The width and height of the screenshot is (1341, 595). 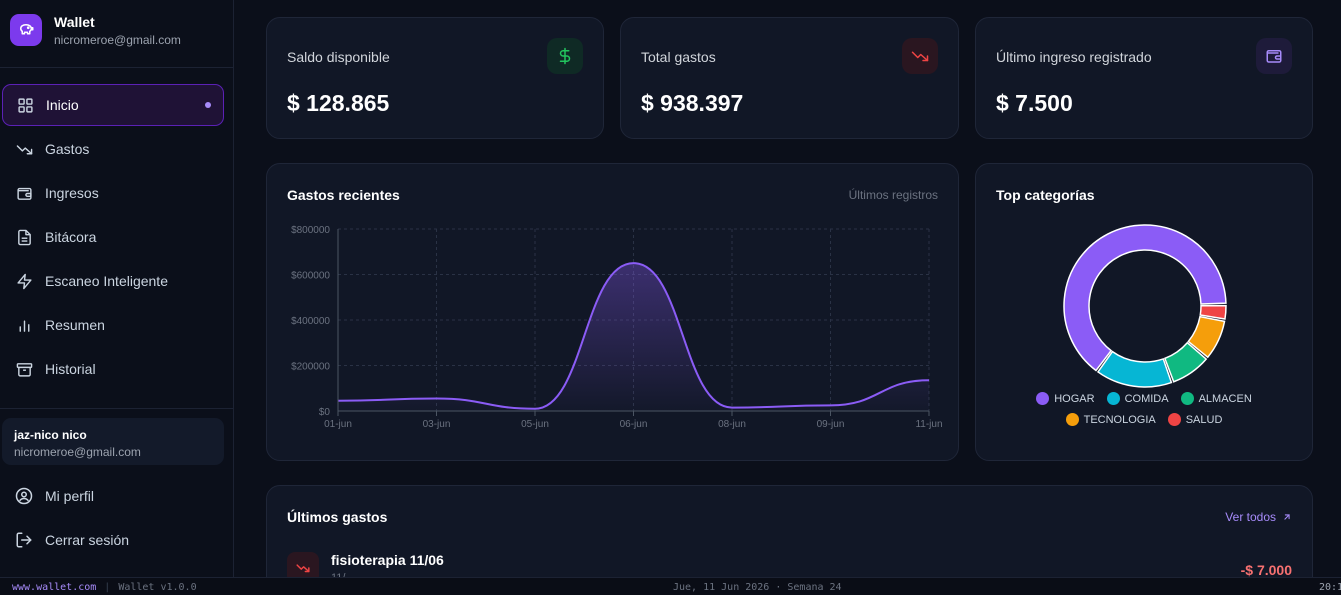 I want to click on nav-item-escaneo: Escaneo Inteligente, so click(x=113, y=281).